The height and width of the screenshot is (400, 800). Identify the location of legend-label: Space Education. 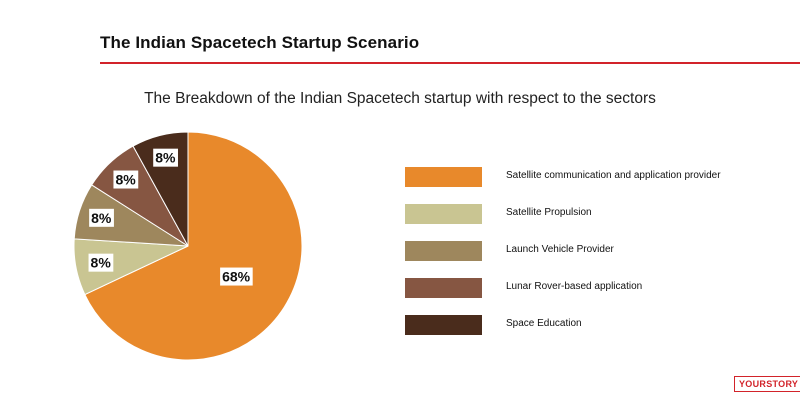
(544, 323).